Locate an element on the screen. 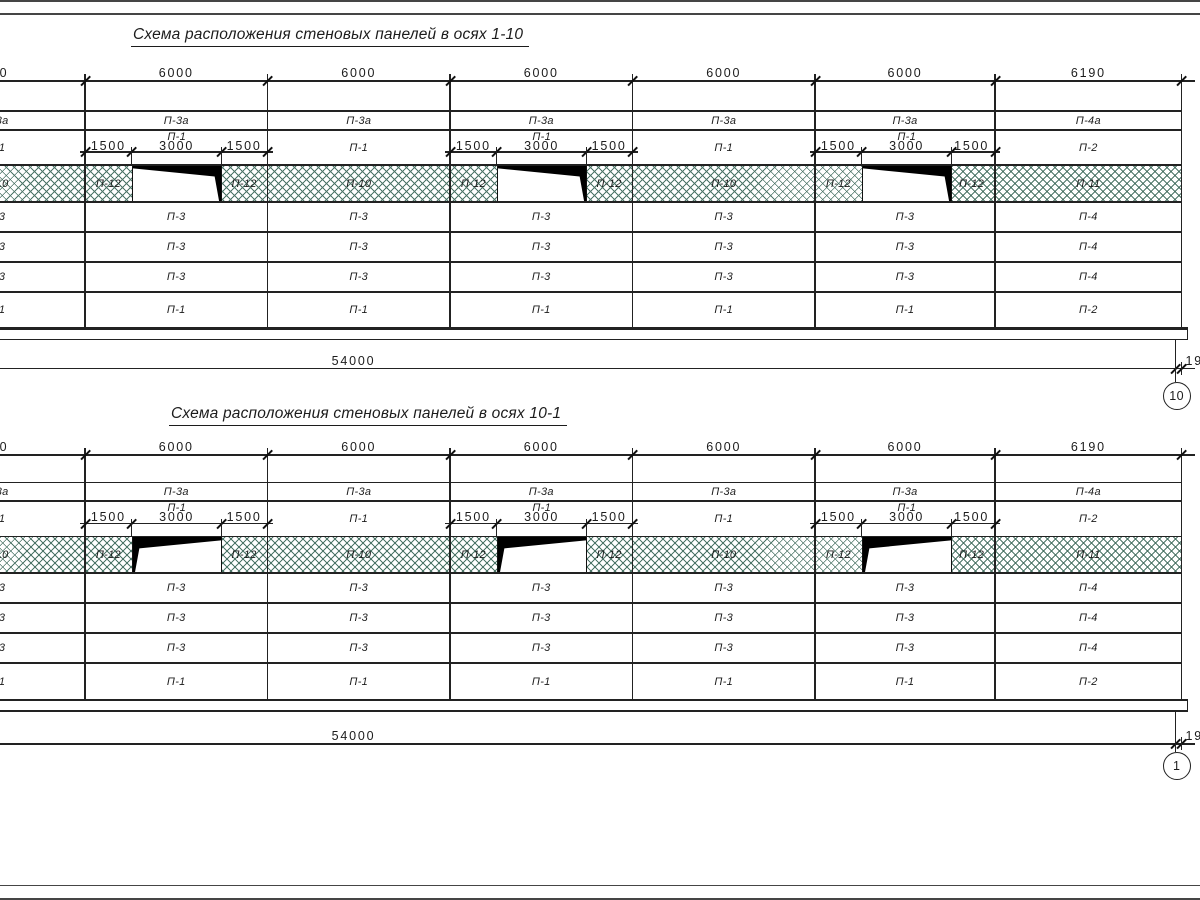  axis-line is located at coordinates (1176, 360).